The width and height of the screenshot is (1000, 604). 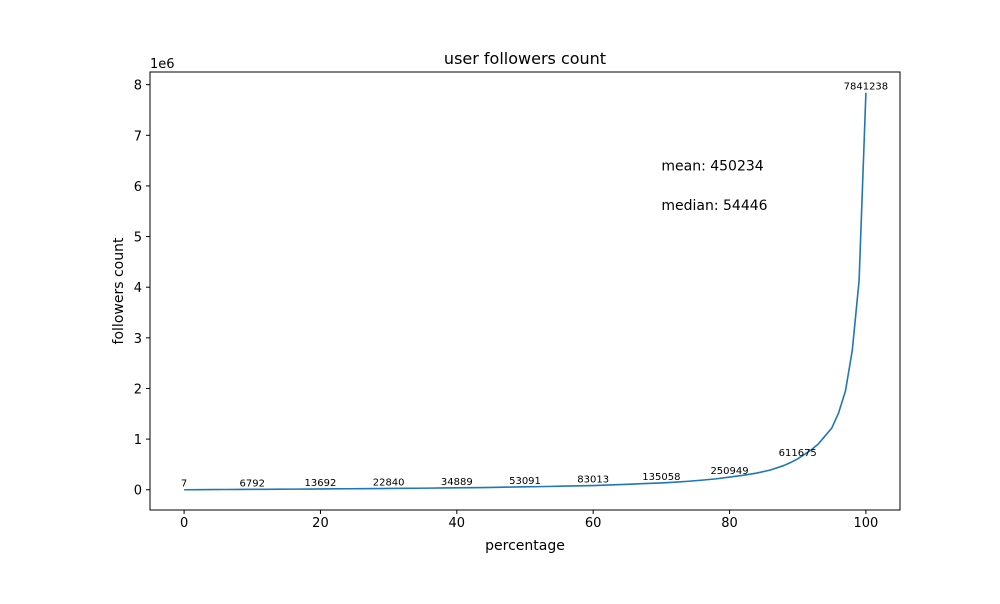 I want to click on y-tick-label: 8, so click(x=138, y=86).